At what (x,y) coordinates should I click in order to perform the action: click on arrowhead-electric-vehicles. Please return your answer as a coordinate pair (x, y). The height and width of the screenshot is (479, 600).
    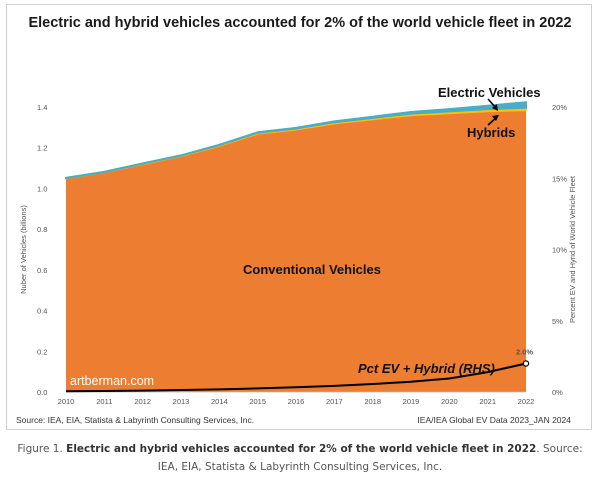
    Looking at the image, I should click on (495, 107).